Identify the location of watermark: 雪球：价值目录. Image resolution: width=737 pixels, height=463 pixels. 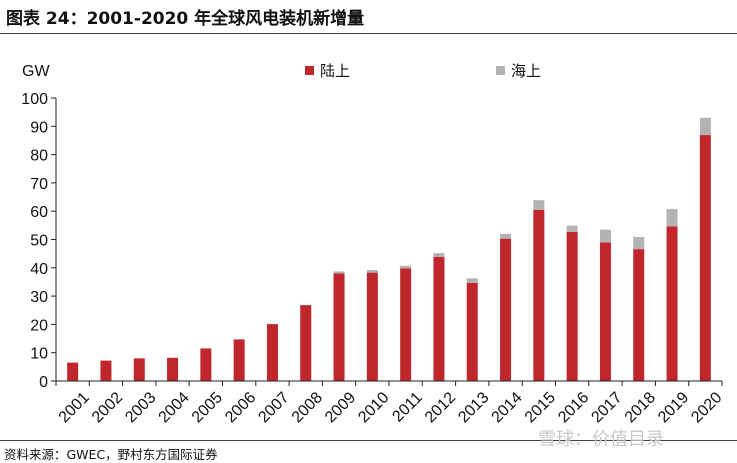
(601, 439).